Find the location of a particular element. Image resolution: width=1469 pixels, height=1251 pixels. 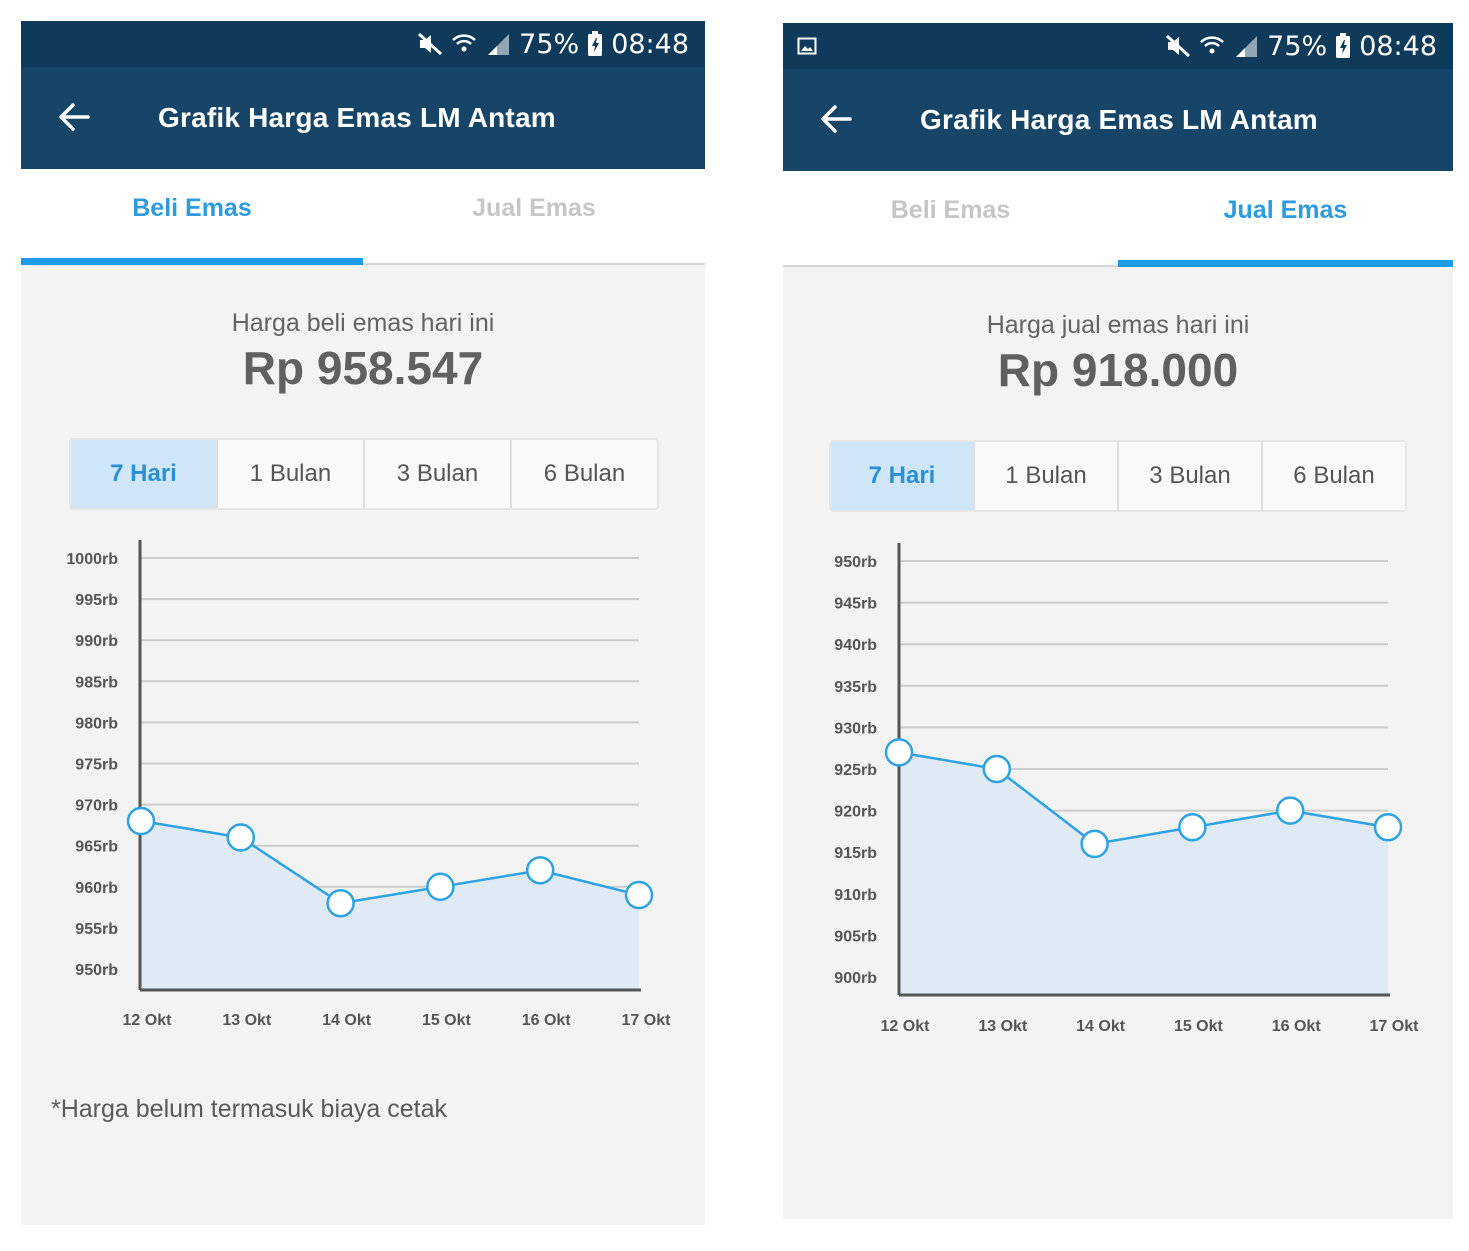

y-tick-label: 955rb is located at coordinates (96, 929).